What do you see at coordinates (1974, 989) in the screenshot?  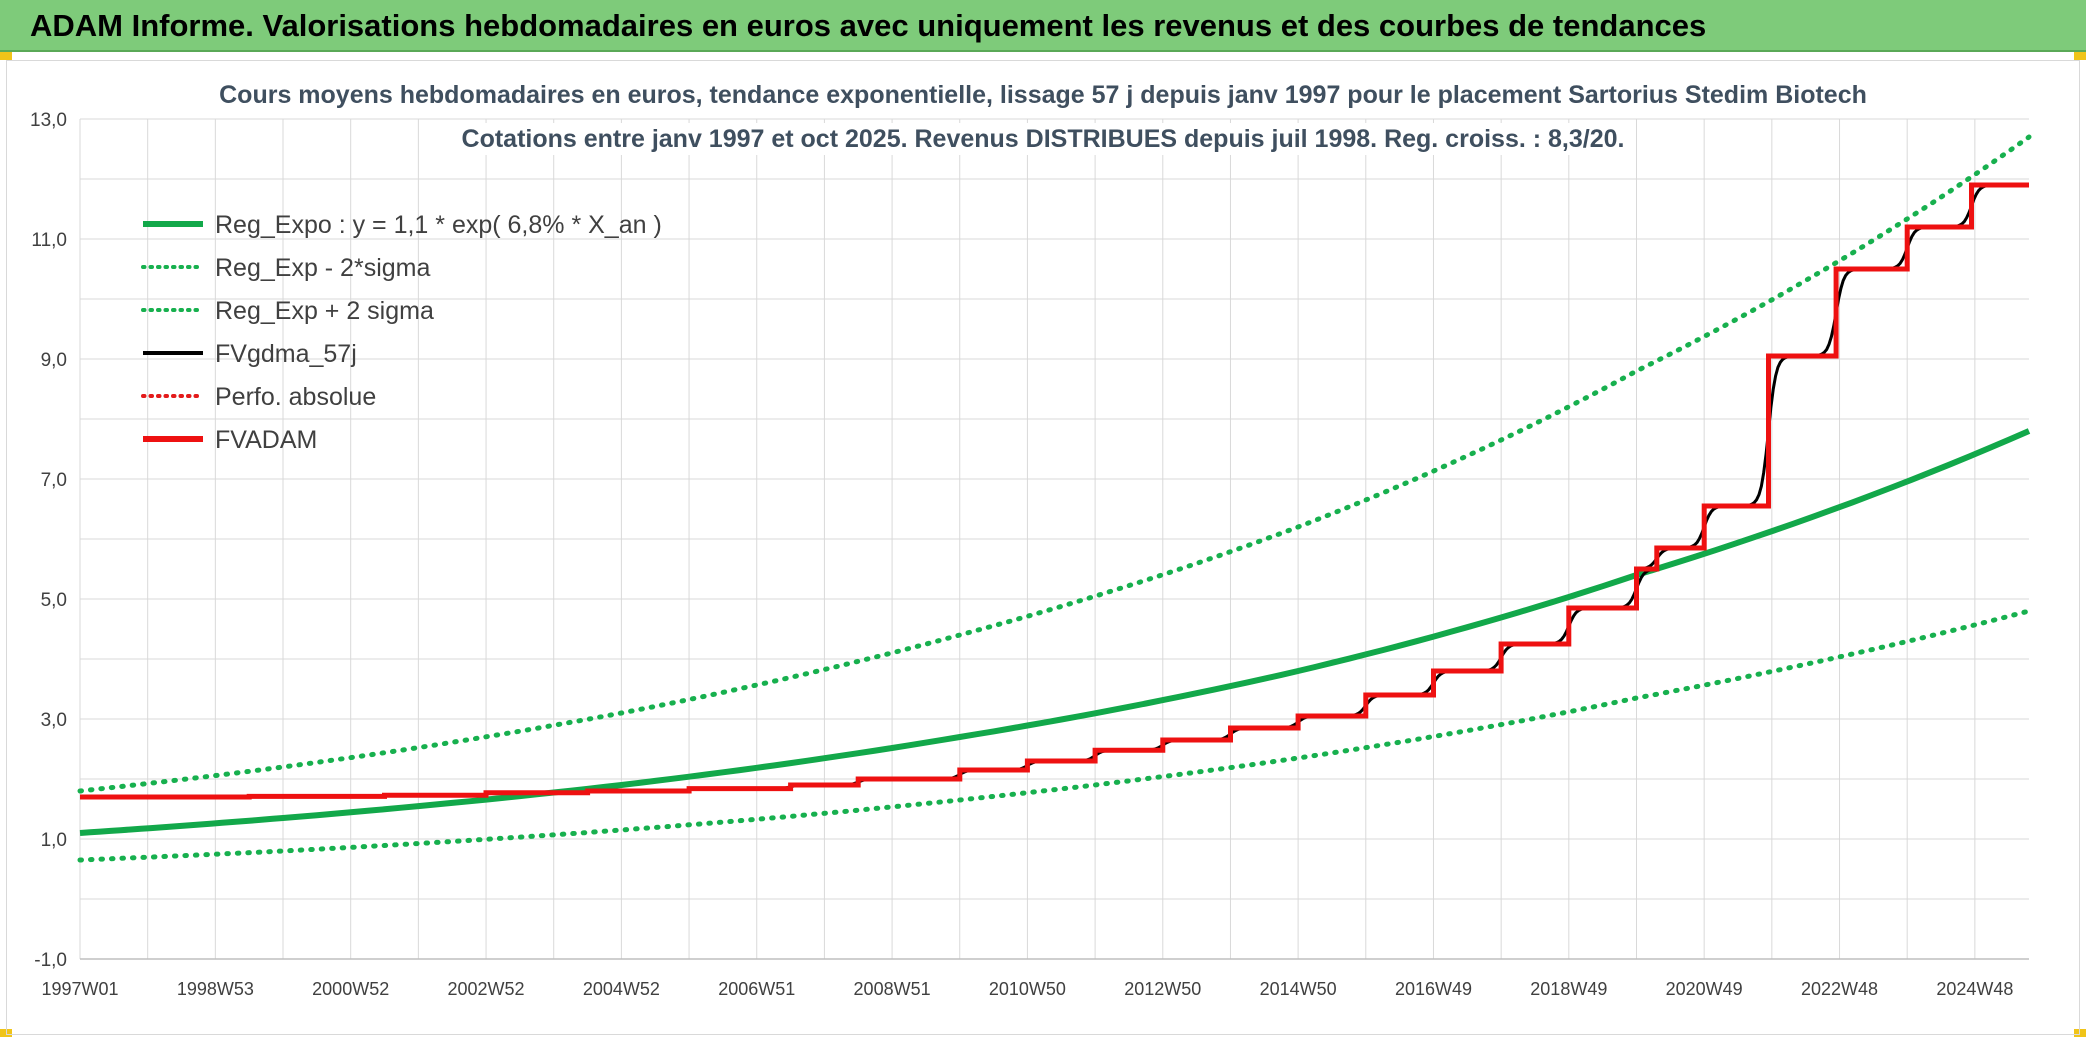 I see `x-tick-label: 2024W48` at bounding box center [1974, 989].